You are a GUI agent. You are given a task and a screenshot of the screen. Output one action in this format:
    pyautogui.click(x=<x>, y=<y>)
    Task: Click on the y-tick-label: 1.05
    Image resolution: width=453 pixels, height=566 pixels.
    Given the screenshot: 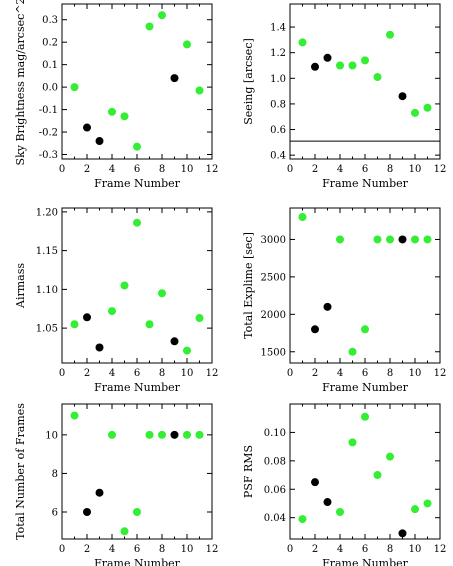 What is the action you would take?
    pyautogui.click(x=47, y=329)
    